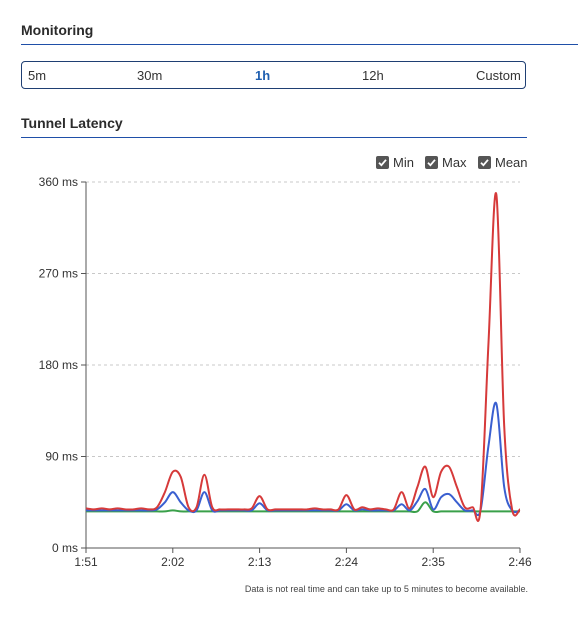 The height and width of the screenshot is (624, 578). What do you see at coordinates (58, 365) in the screenshot?
I see `y-tick-label: 180 ms` at bounding box center [58, 365].